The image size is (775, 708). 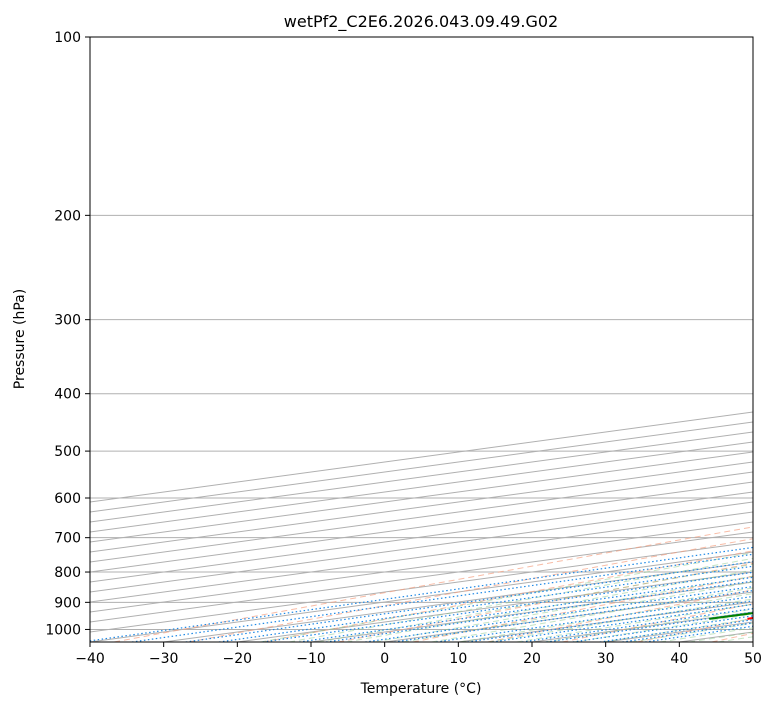 I want to click on x-tick-label: 30, so click(x=606, y=659).